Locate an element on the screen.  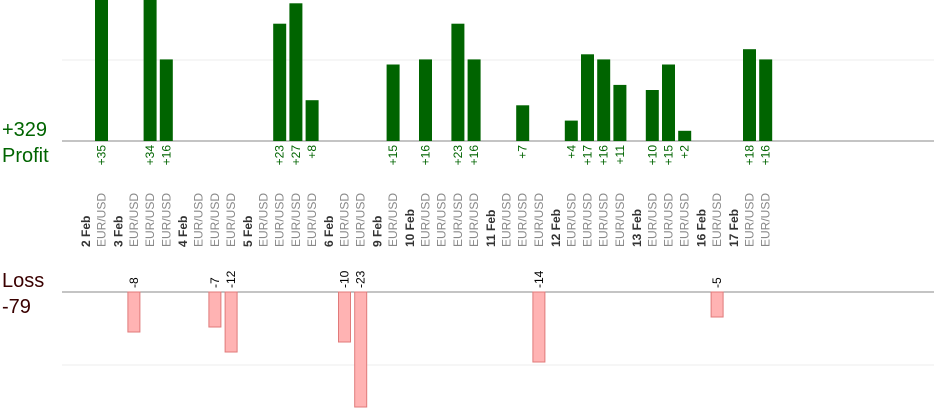
date-label: 6 Feb is located at coordinates (329, 231).